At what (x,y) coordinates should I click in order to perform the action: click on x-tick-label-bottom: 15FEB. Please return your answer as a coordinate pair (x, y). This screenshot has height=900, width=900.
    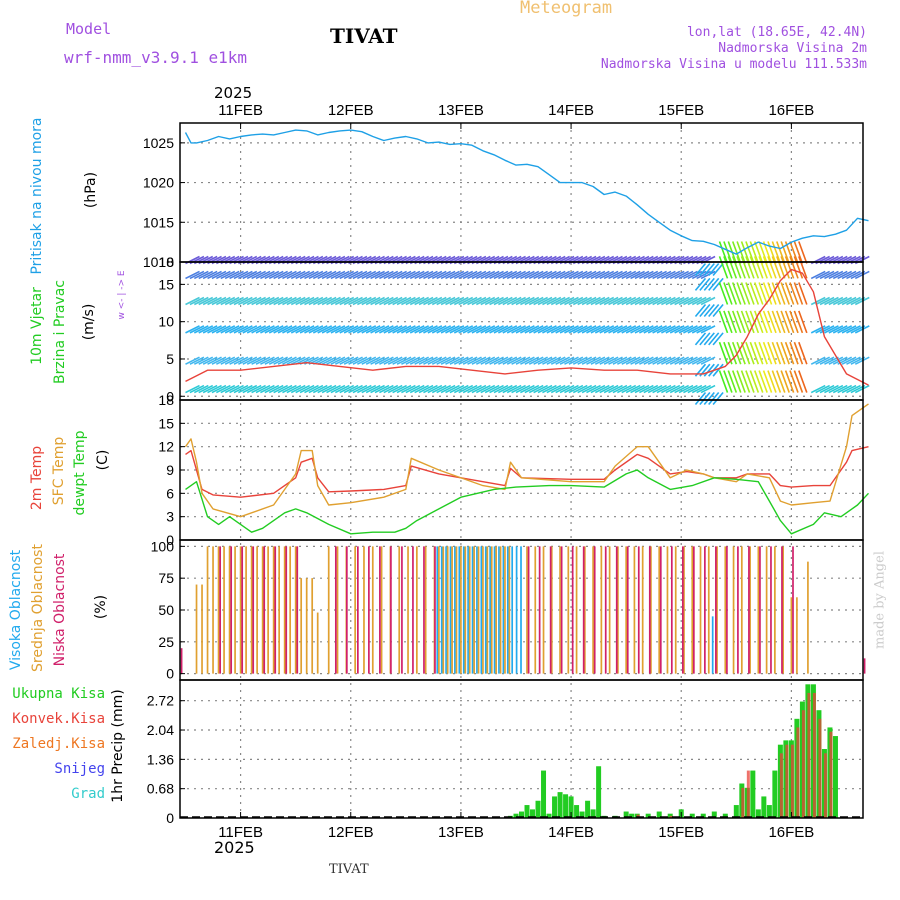
    Looking at the image, I should click on (681, 832).